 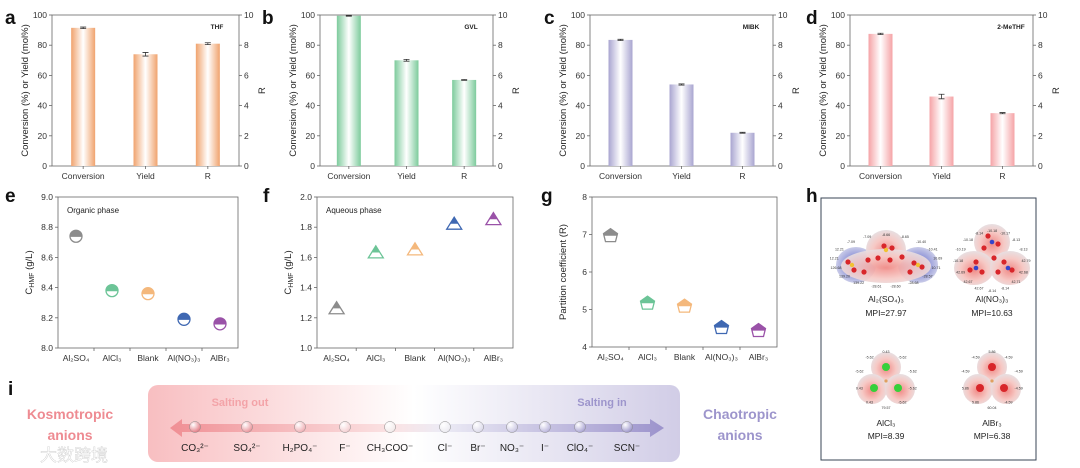 What do you see at coordinates (545, 448) in the screenshot?
I see `anion-label: I⁻` at bounding box center [545, 448].